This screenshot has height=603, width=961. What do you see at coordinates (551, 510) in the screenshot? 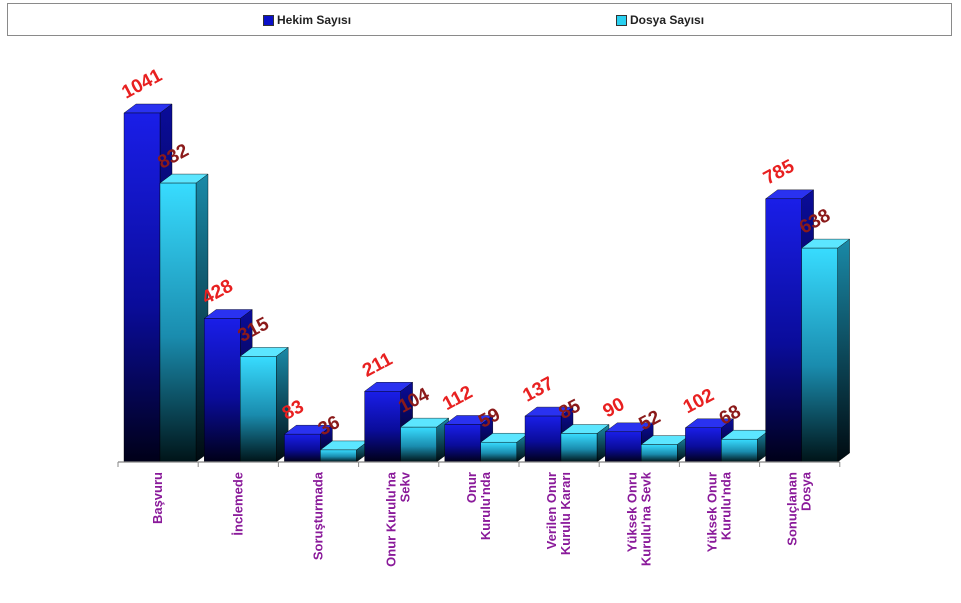
I see `category-label: Verilen Onur` at bounding box center [551, 510].